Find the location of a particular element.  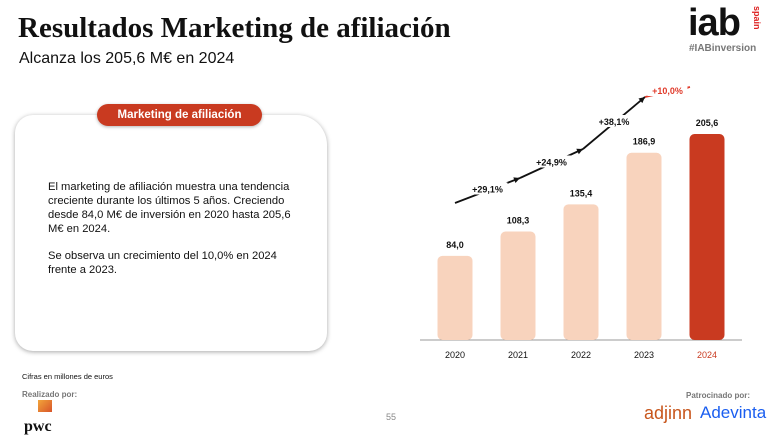

pwc-logo-mark is located at coordinates (45, 406).